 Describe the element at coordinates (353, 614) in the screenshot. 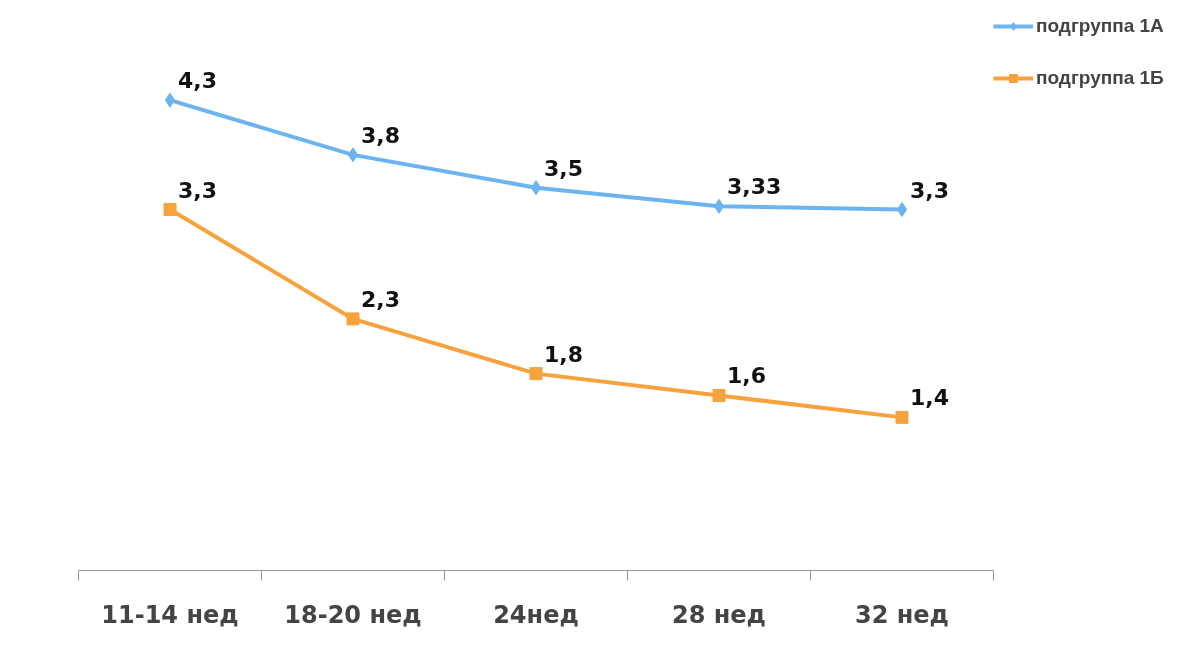

I see `x-tick-label: 18-20 нед` at that location.